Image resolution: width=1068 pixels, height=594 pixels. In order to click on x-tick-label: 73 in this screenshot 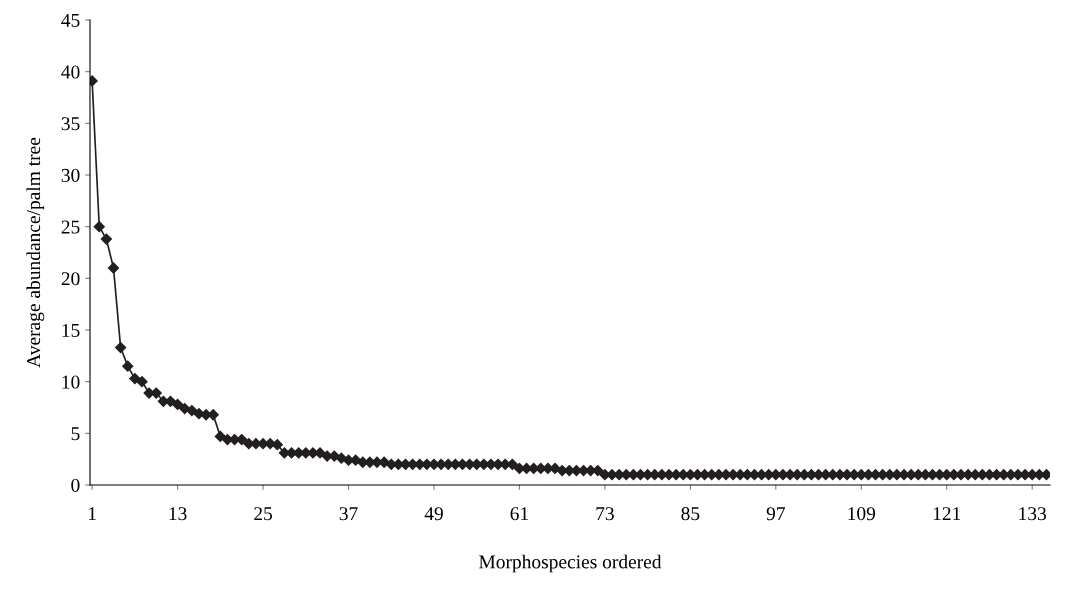, I will do `click(605, 514)`.